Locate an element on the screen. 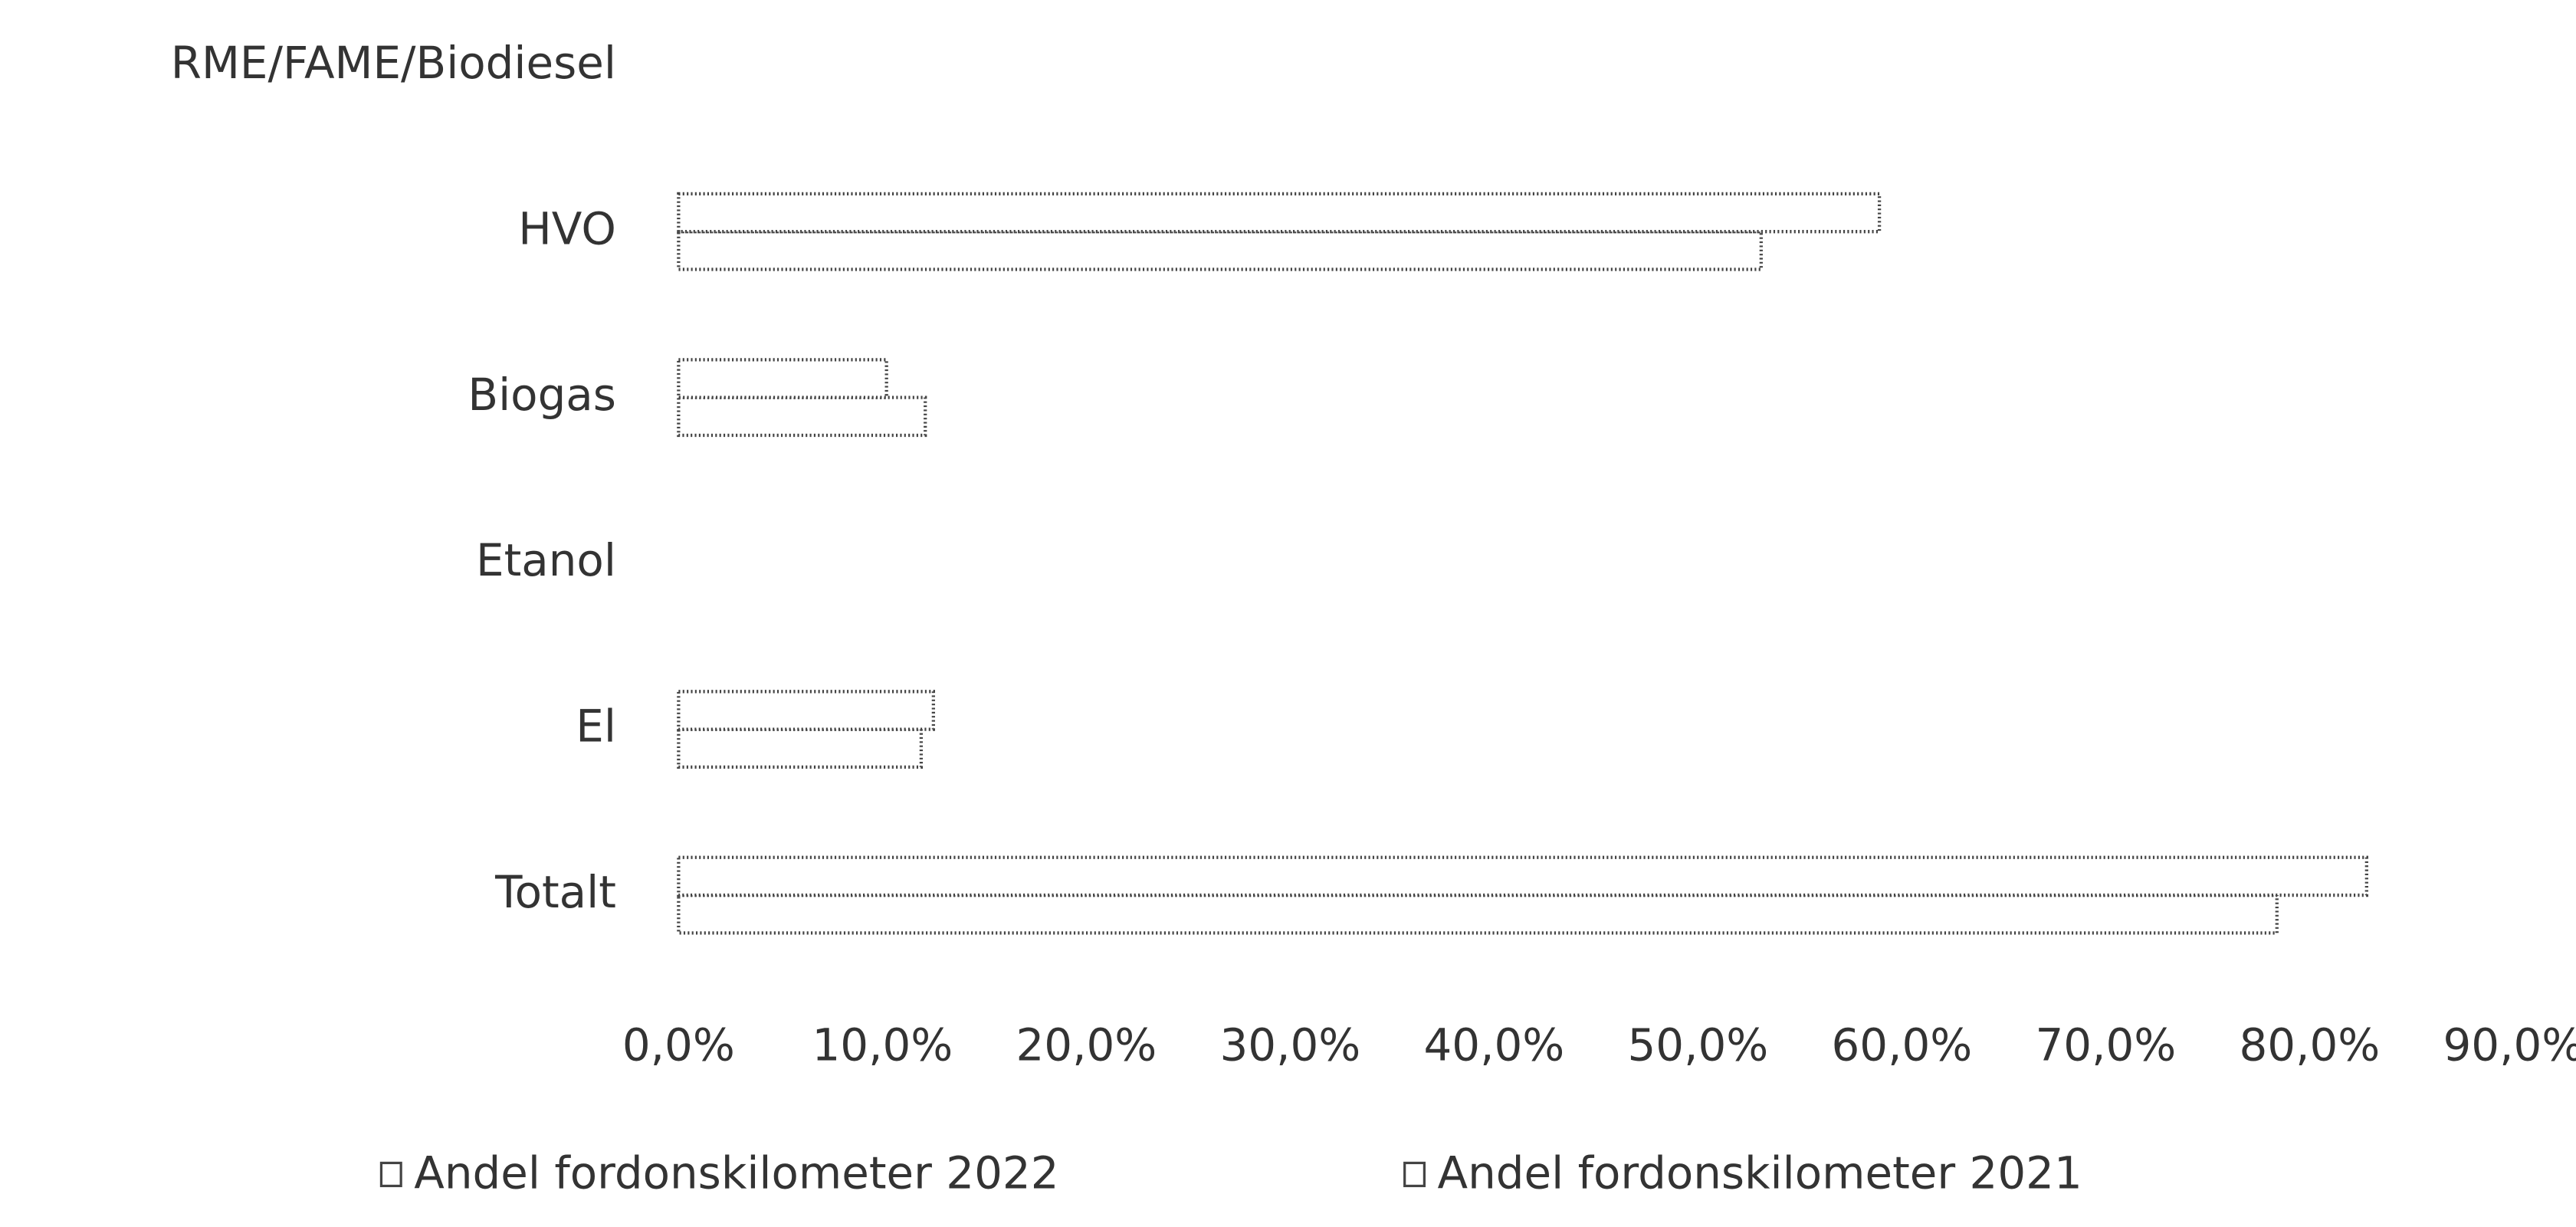 The image size is (2576, 1227). legend-label: Andel fordonskilometer 2021 is located at coordinates (1760, 1173).